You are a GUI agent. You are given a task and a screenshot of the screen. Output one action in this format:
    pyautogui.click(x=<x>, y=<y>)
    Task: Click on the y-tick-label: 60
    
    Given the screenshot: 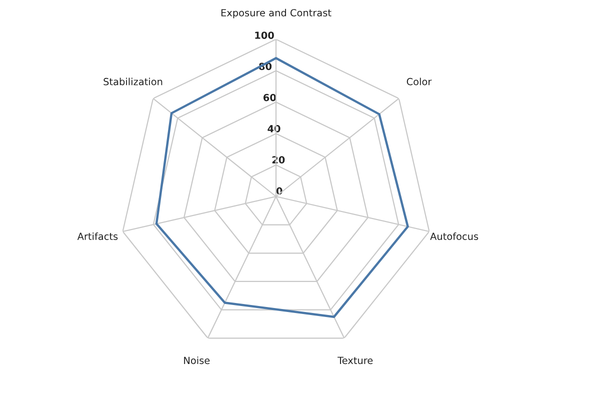 What is the action you would take?
    pyautogui.click(x=269, y=98)
    